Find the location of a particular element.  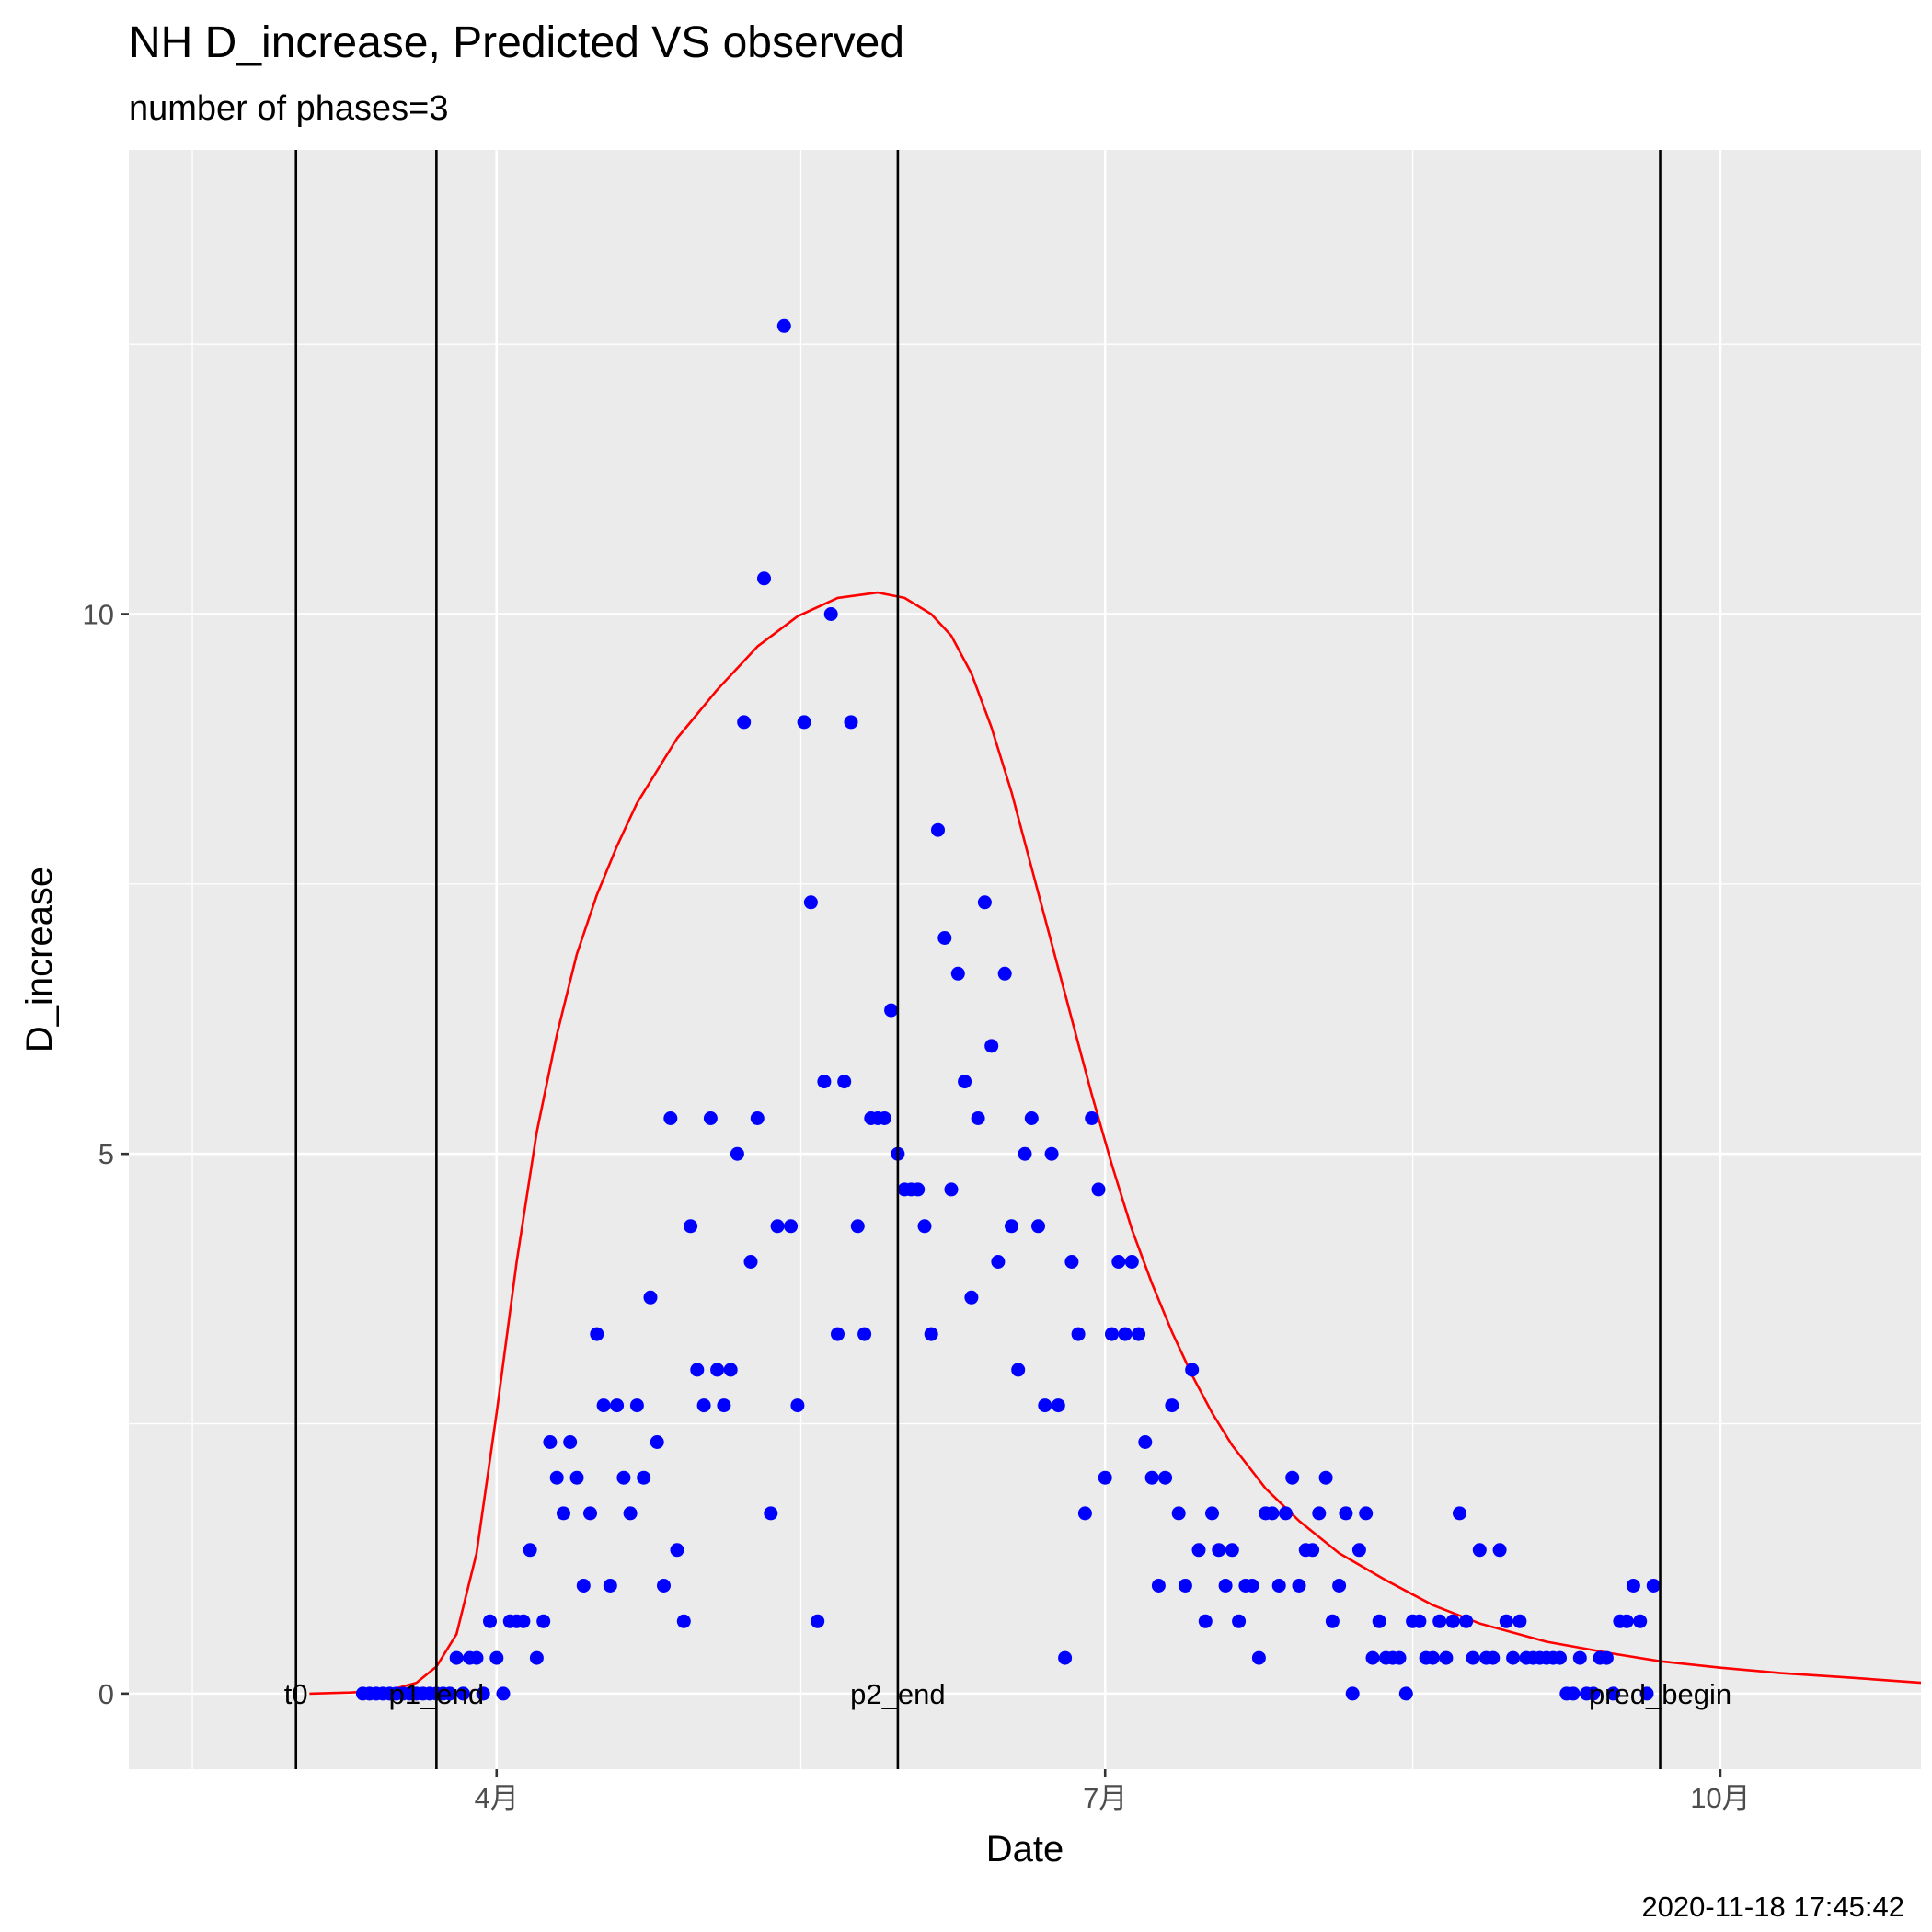

x-axis: 4月 7月 10月 is located at coordinates (1113, 1791).